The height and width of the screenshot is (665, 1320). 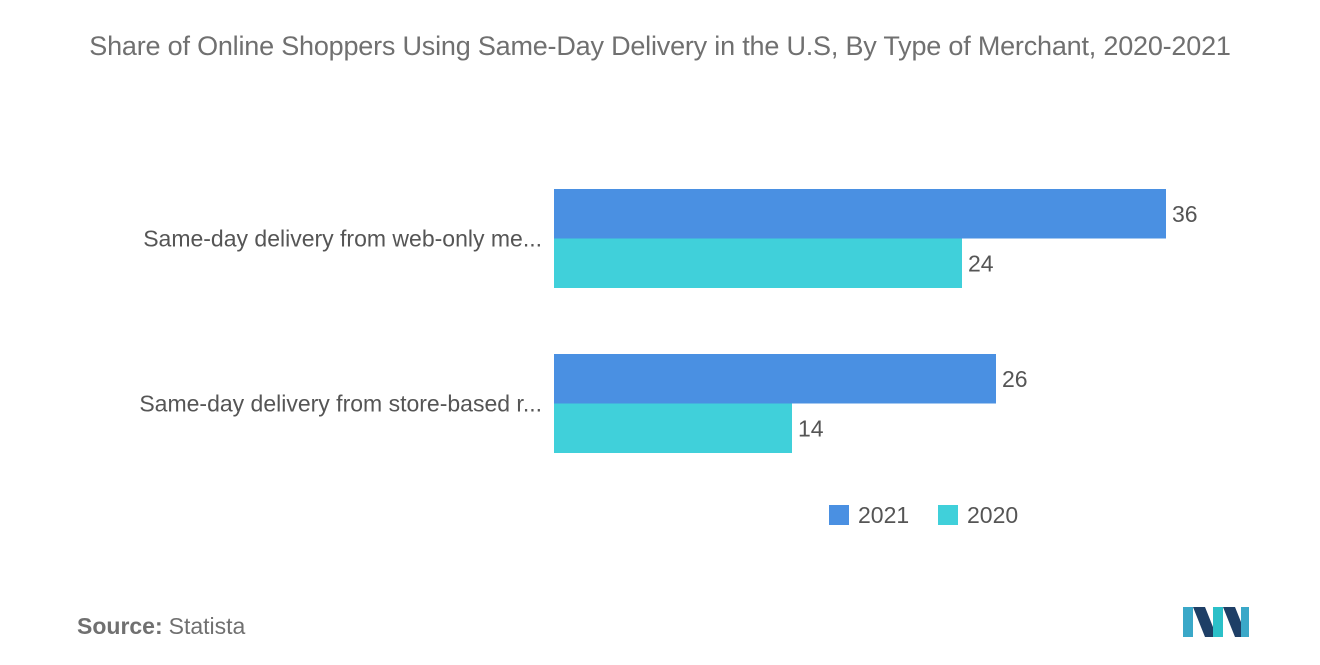 I want to click on data-label: 36, so click(x=1185, y=214).